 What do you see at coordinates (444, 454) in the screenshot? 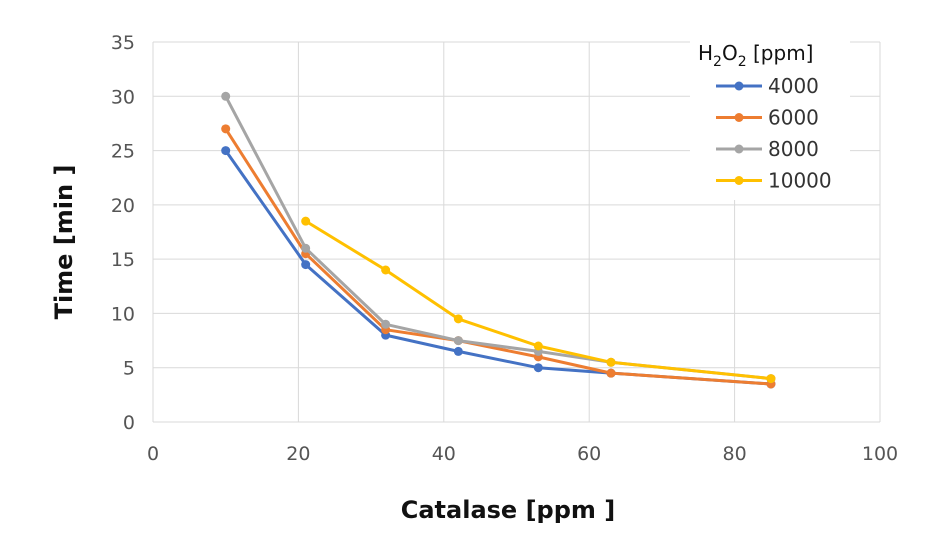
I see `x-tick-label-40: 40` at bounding box center [444, 454].